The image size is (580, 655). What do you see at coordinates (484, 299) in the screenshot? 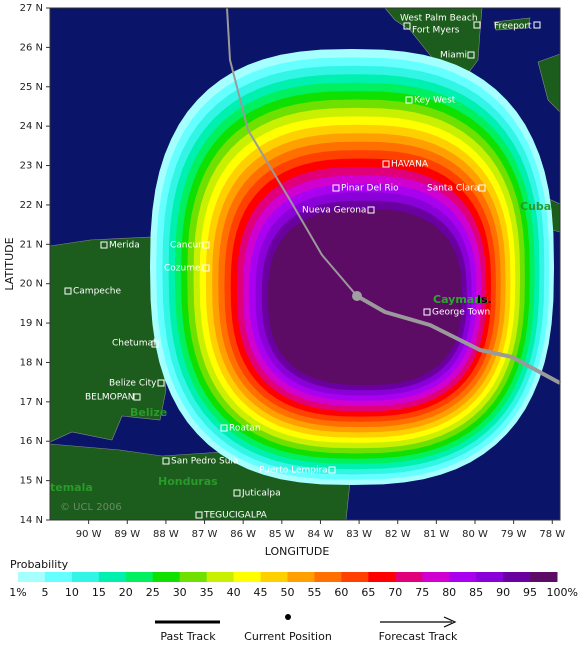
I see `region-label: Is.` at bounding box center [484, 299].